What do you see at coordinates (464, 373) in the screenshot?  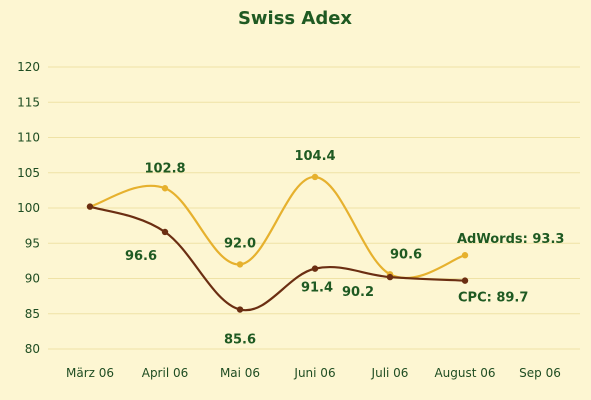 I see `x-tick-label: August 06` at bounding box center [464, 373].